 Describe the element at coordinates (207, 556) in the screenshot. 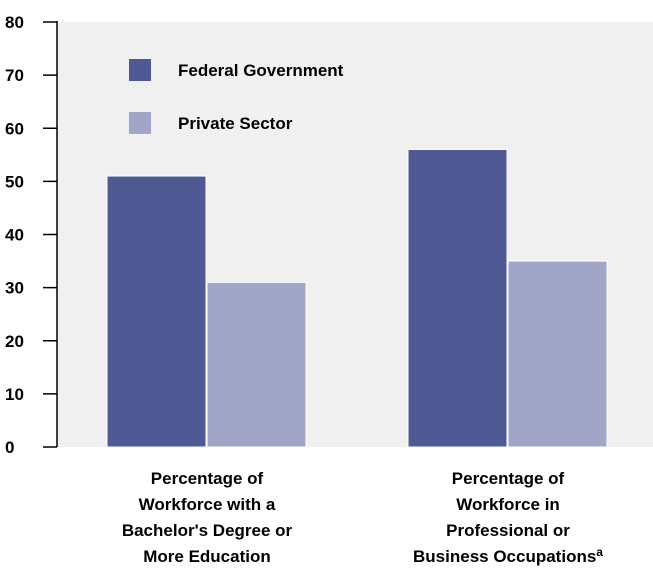

I see `x-category-label-line: More Education` at that location.